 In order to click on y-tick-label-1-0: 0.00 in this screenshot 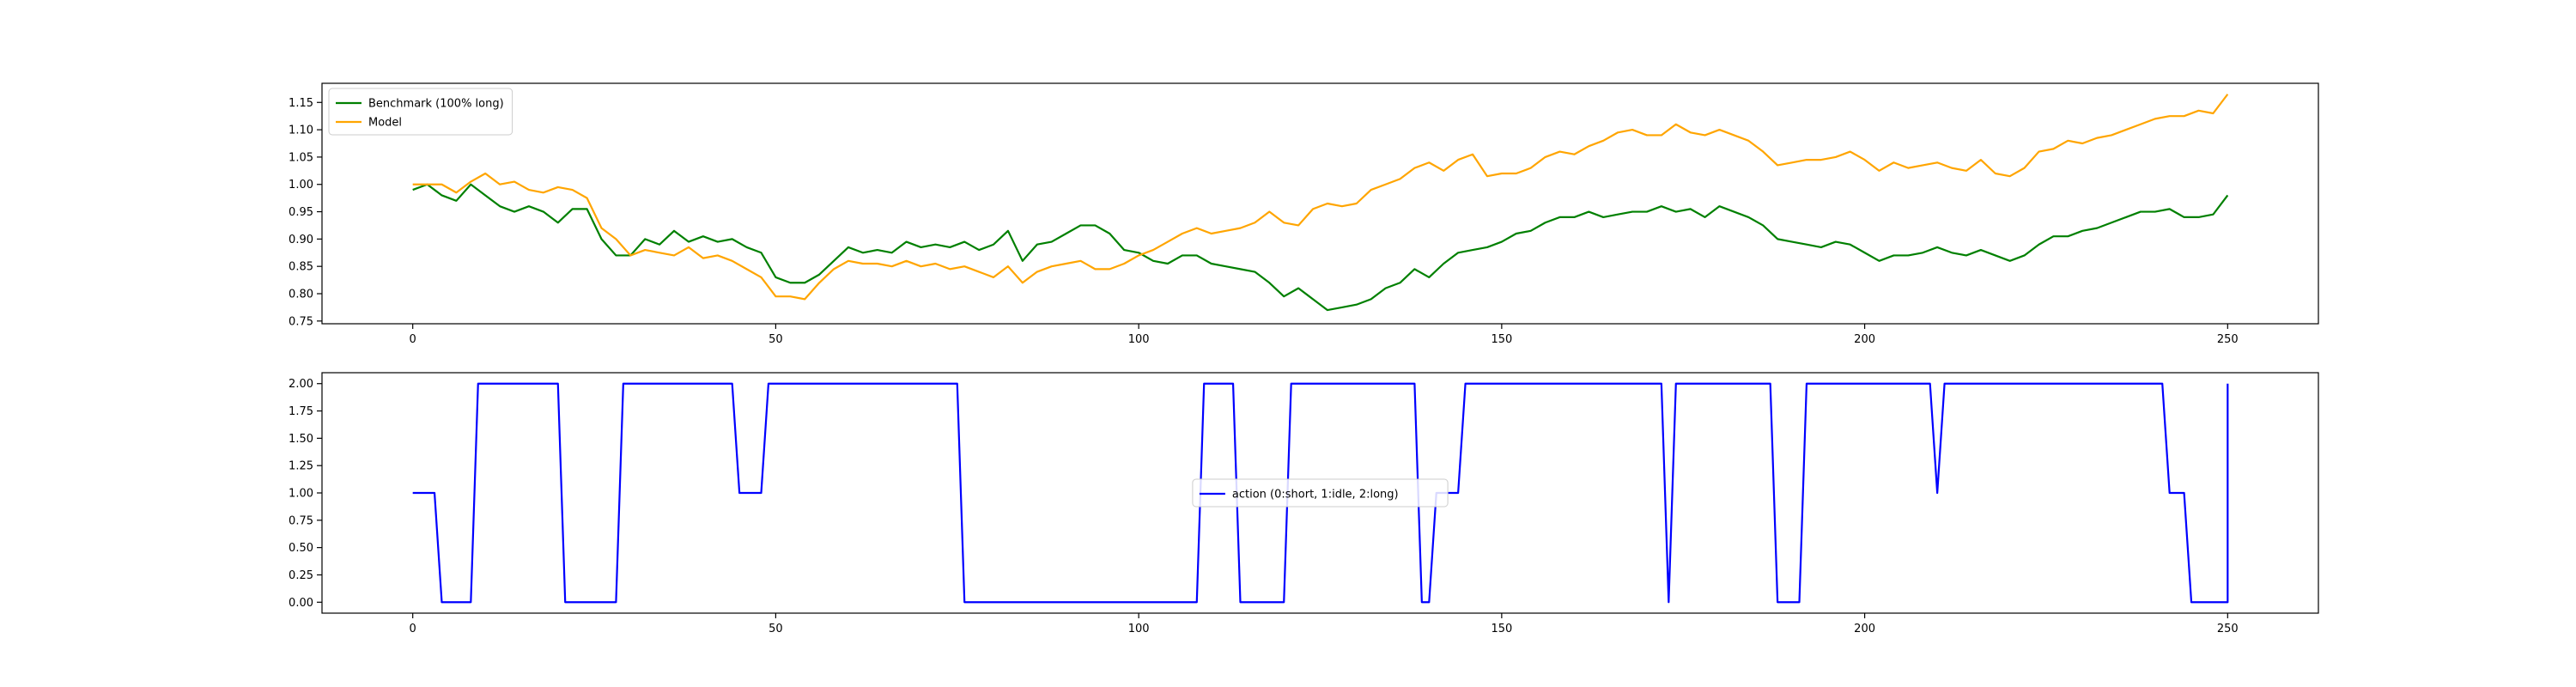, I will do `click(301, 603)`.